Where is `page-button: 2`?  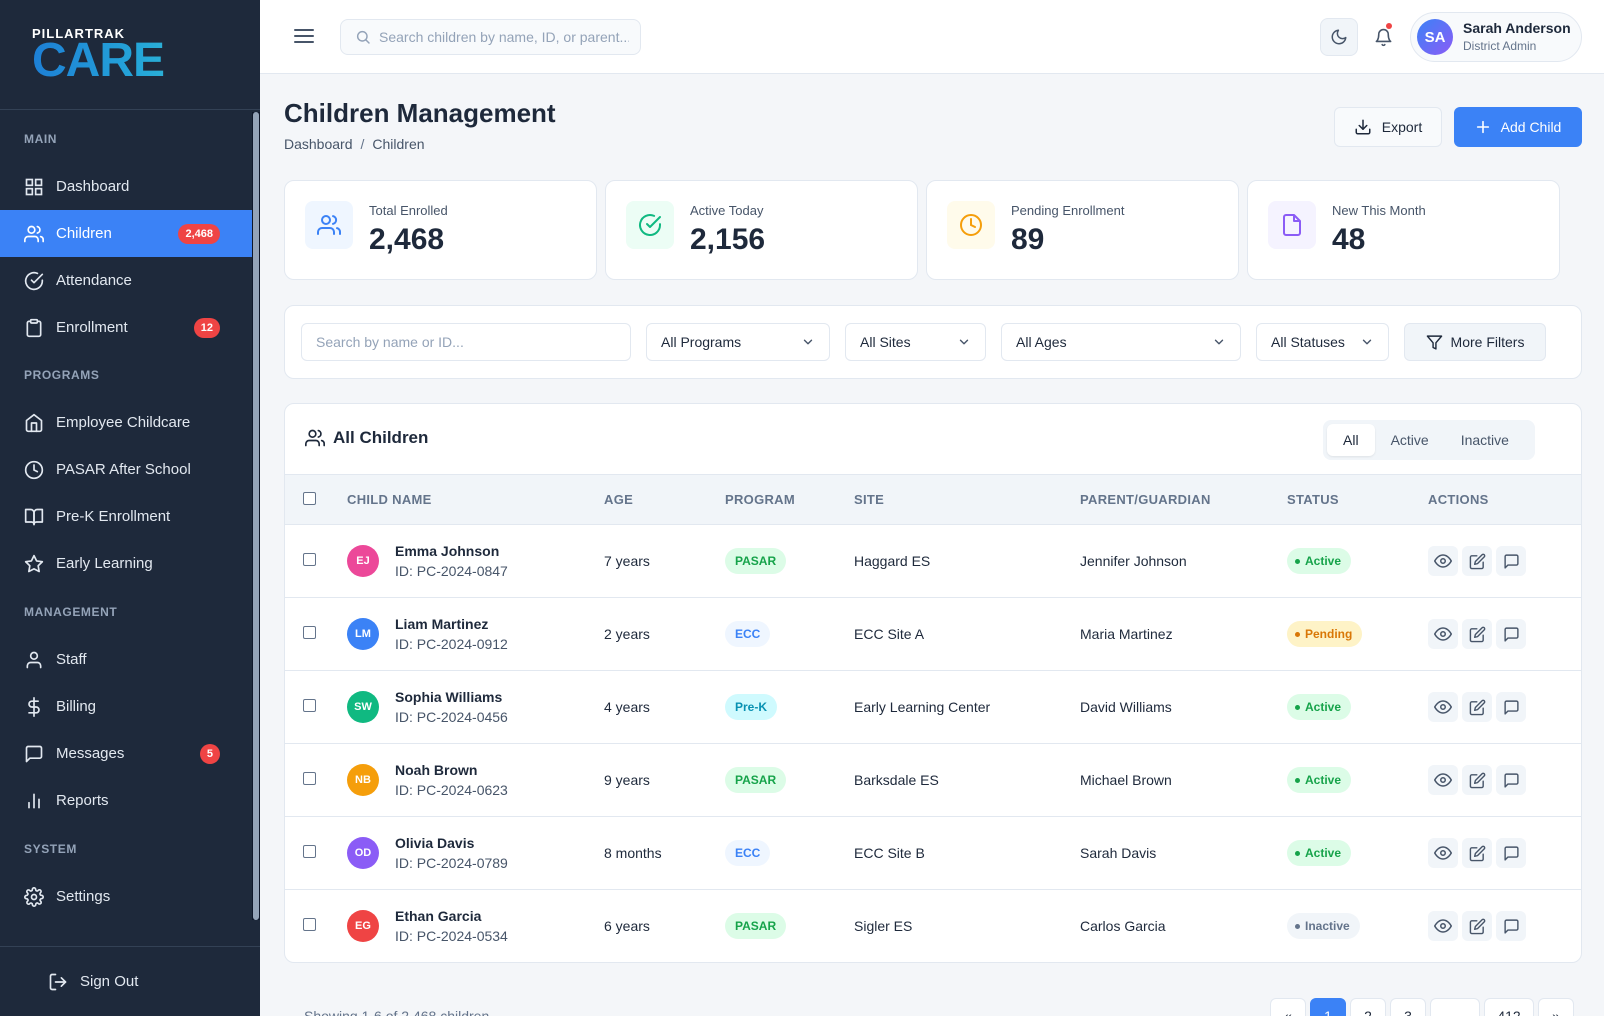
page-button: 2 is located at coordinates (1368, 1007).